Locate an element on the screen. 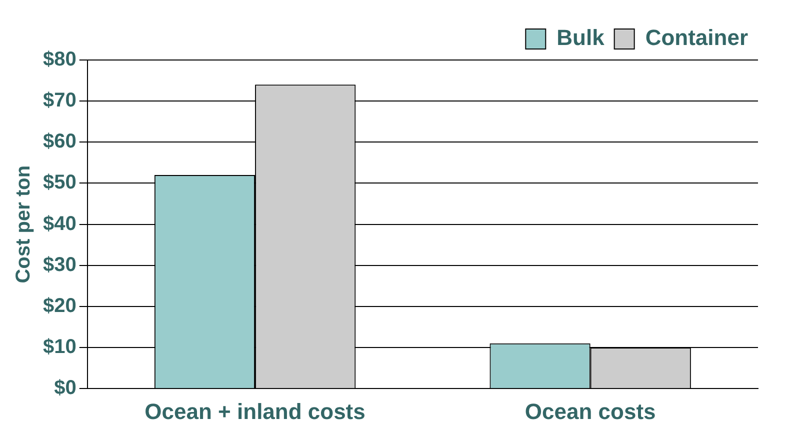  y-tick-label: $80 is located at coordinates (59, 59).